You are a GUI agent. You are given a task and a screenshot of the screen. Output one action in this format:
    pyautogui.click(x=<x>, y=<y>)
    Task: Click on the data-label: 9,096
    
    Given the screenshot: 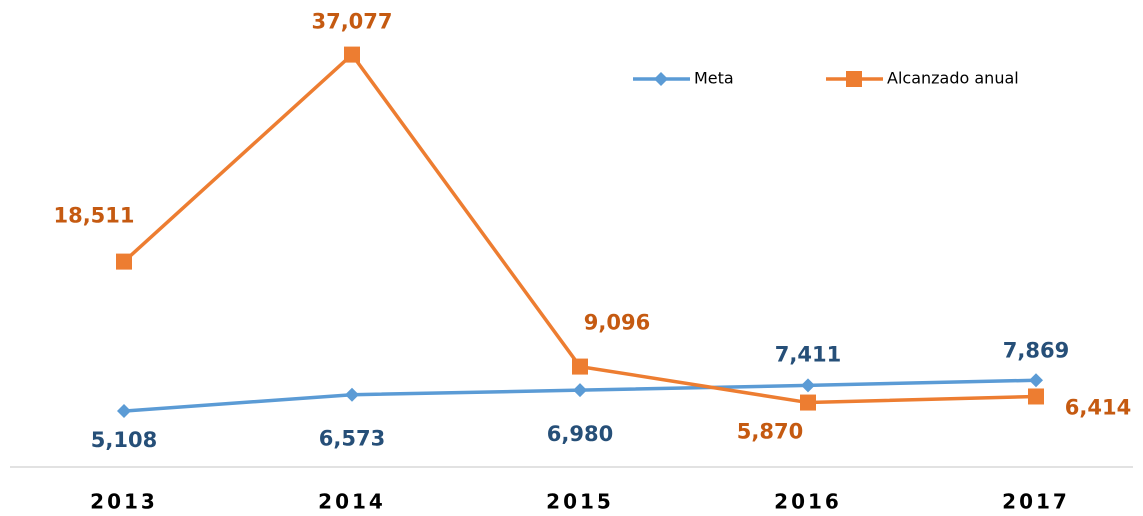 What is the action you would take?
    pyautogui.click(x=617, y=323)
    